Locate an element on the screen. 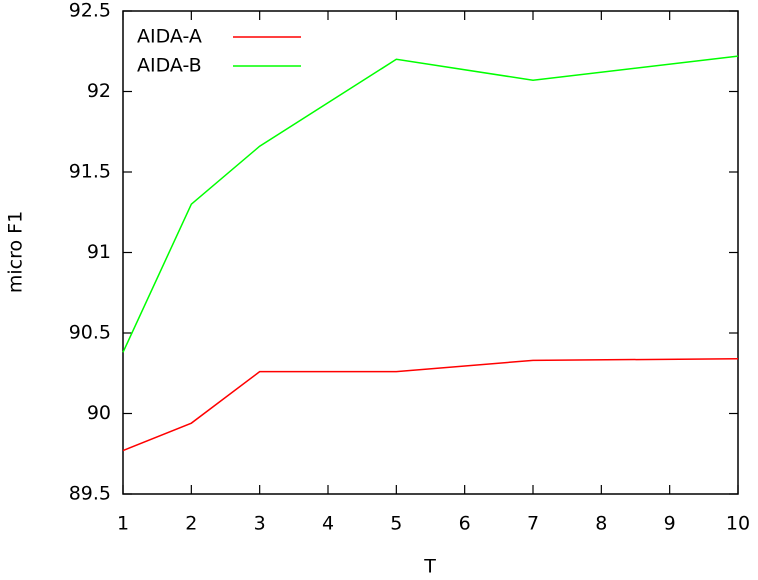  y-axis-label: micro F1 is located at coordinates (16, 252).